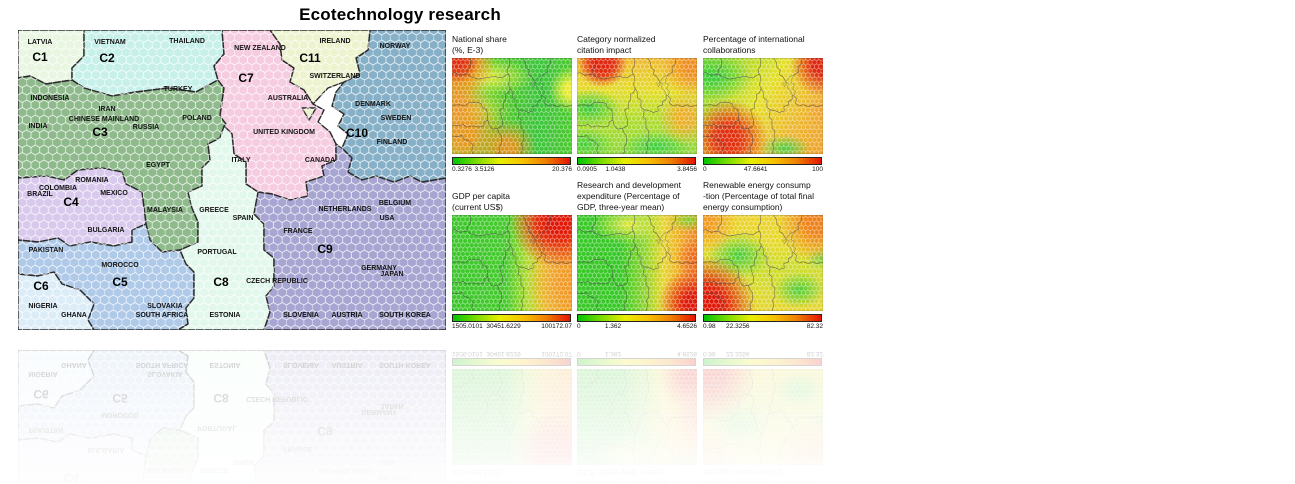 This screenshot has width=1295, height=484. I want to click on cluster-label-c6: C6, so click(41, 286).